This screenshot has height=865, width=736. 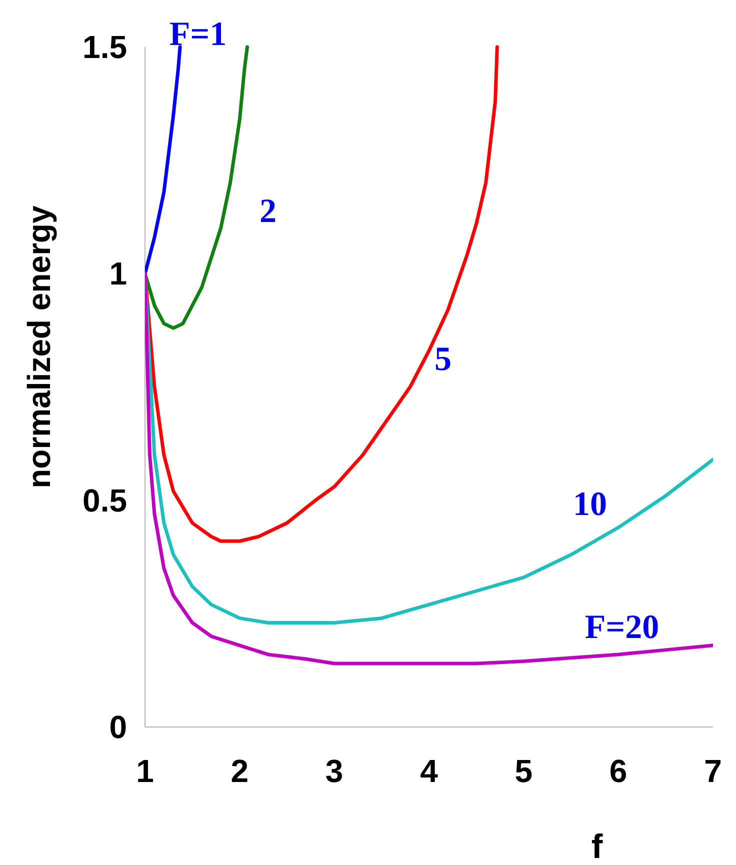 What do you see at coordinates (334, 771) in the screenshot?
I see `x-tick-label: 3` at bounding box center [334, 771].